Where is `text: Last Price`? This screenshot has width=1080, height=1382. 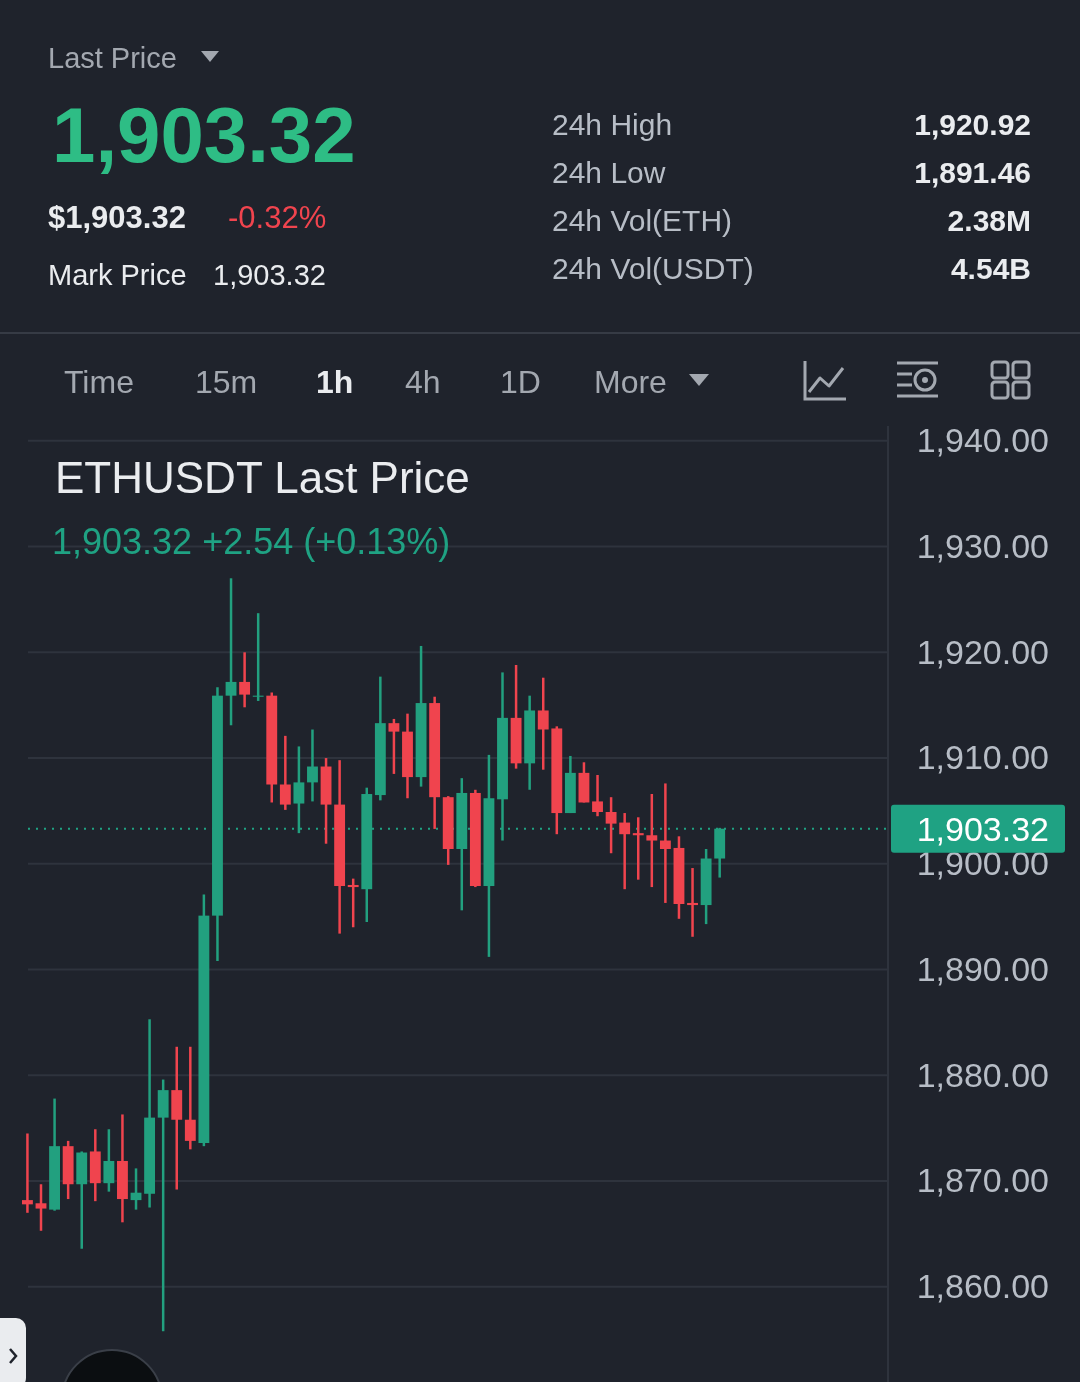 text: Last Price is located at coordinates (112, 58).